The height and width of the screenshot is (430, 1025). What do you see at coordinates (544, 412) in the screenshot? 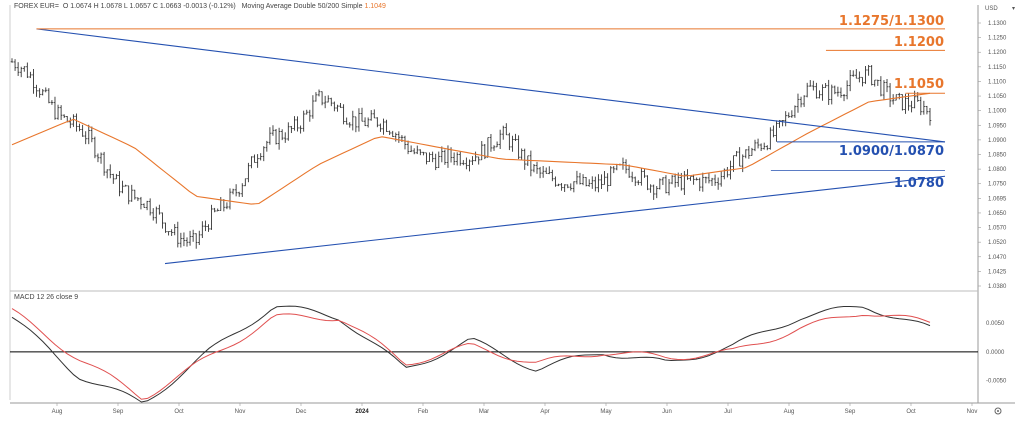
I see `time-tick-label: Apr` at bounding box center [544, 412].